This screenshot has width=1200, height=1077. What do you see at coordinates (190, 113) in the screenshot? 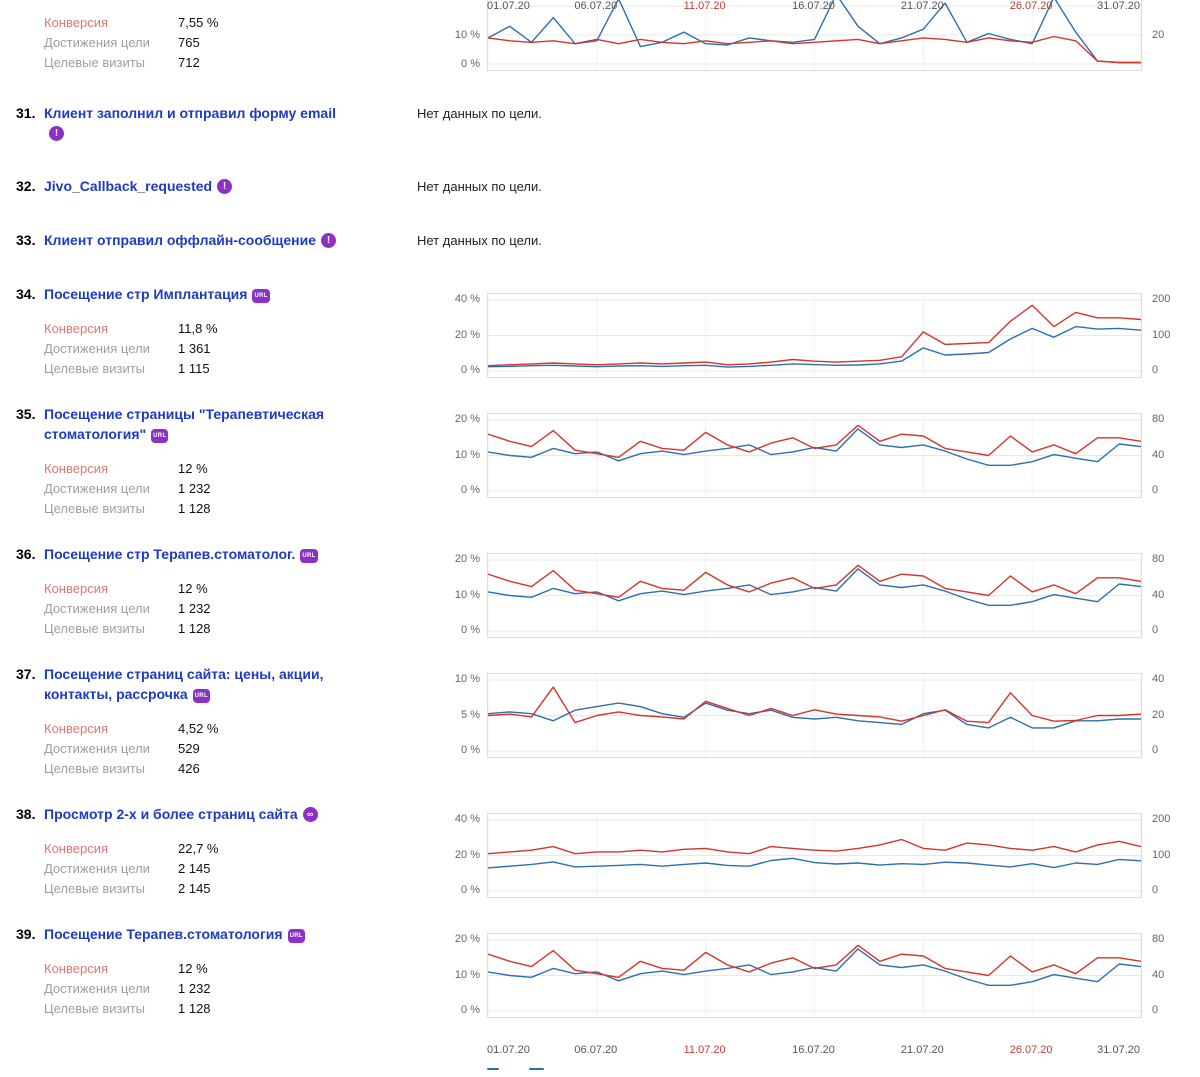
I see `goal-title-link: Клиент заполнил и отправил форму email` at bounding box center [190, 113].